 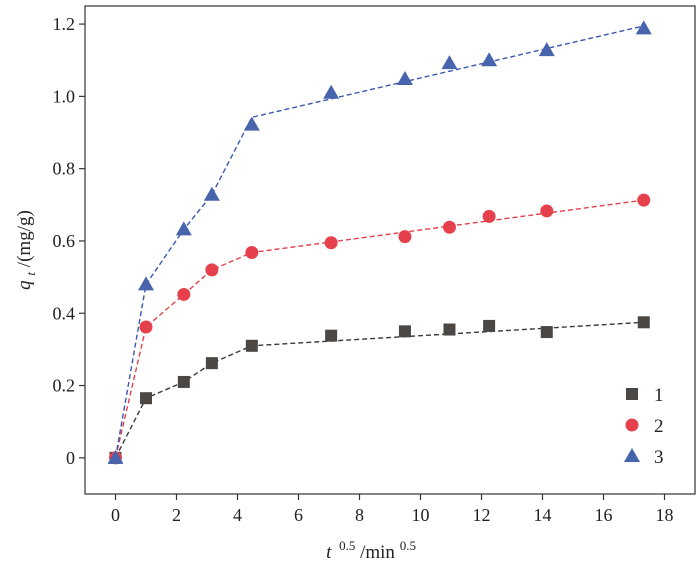 I want to click on x-axis-label-mid: /min, so click(x=377, y=552).